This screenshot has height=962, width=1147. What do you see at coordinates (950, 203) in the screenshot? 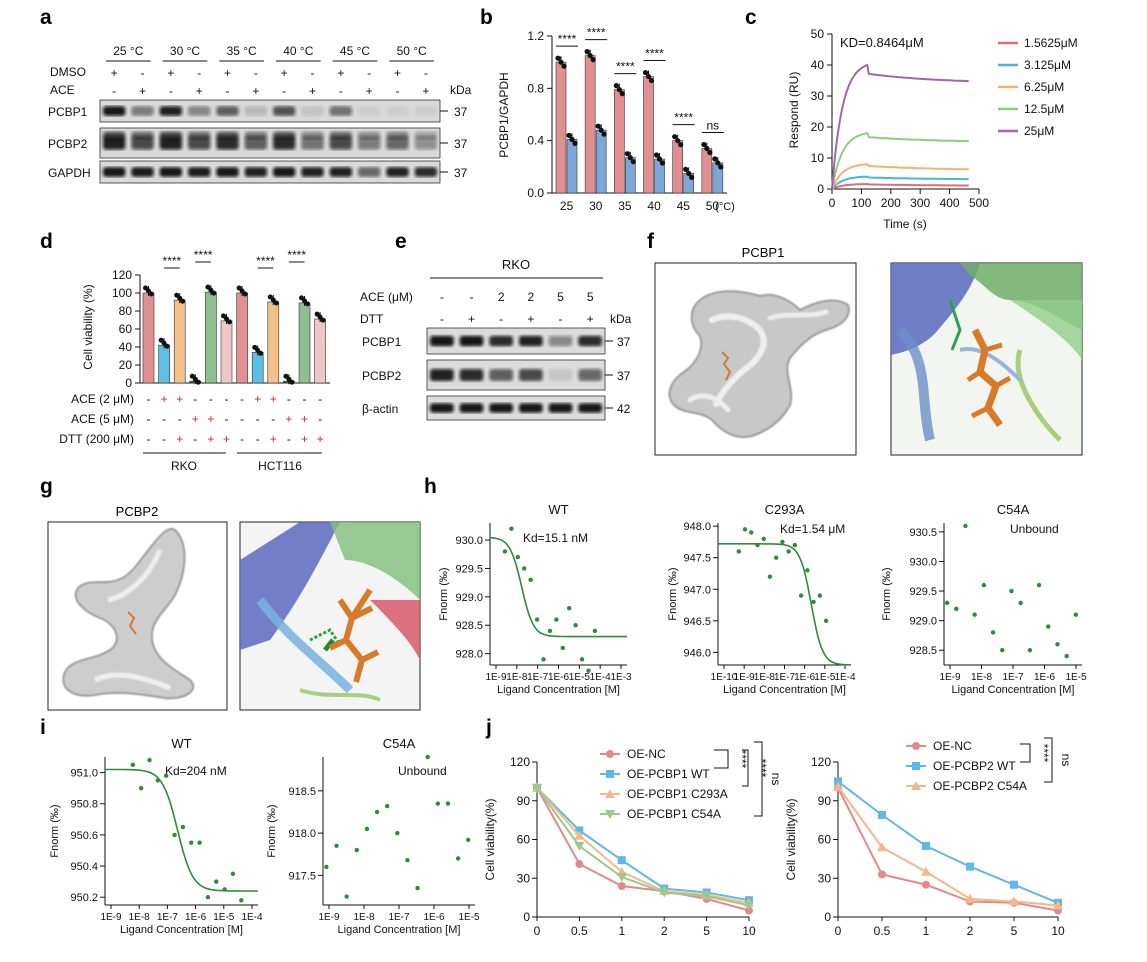
I see `x-tick-label: 400` at bounding box center [950, 203].